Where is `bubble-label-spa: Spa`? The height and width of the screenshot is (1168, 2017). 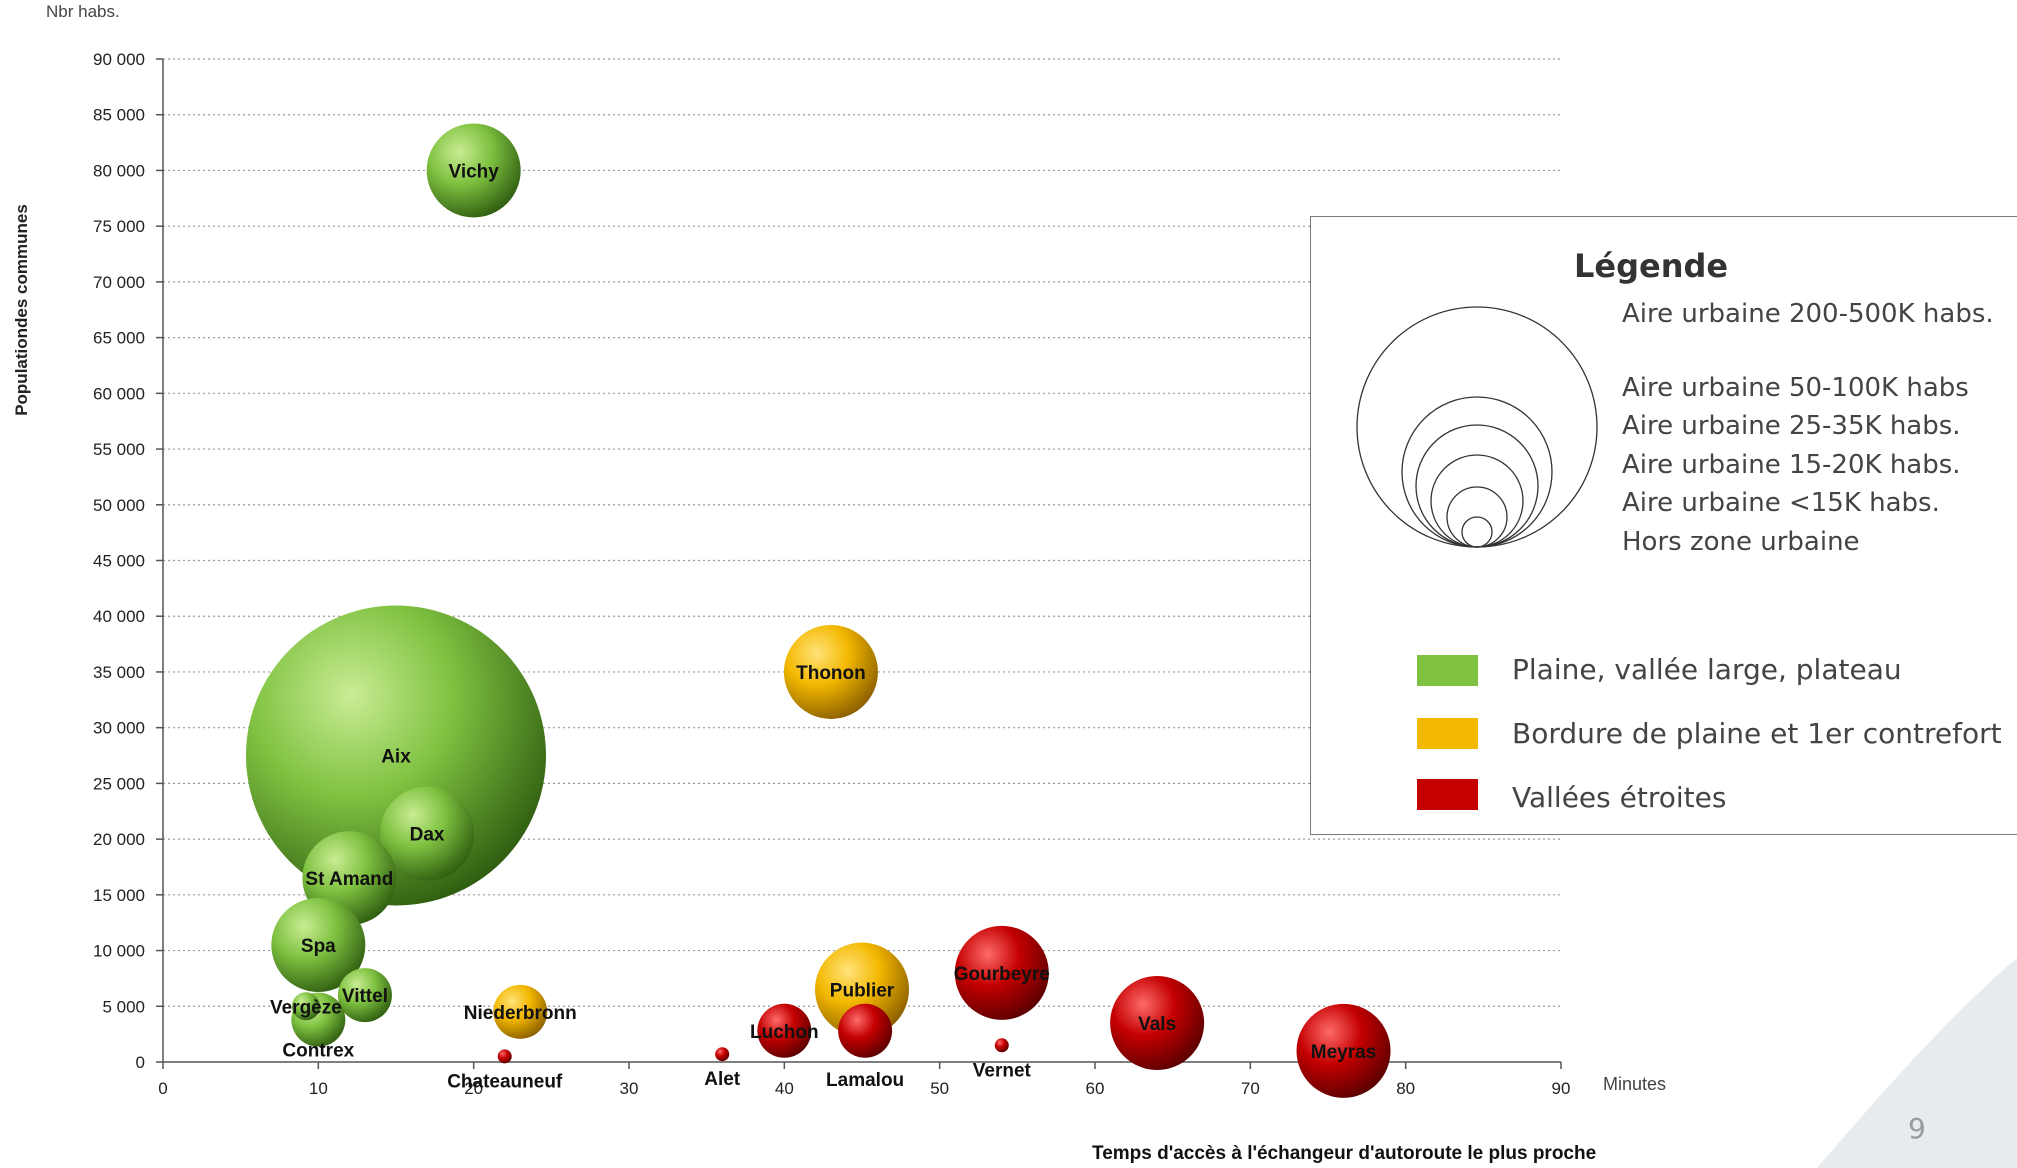
bubble-label-spa: Spa is located at coordinates (318, 946).